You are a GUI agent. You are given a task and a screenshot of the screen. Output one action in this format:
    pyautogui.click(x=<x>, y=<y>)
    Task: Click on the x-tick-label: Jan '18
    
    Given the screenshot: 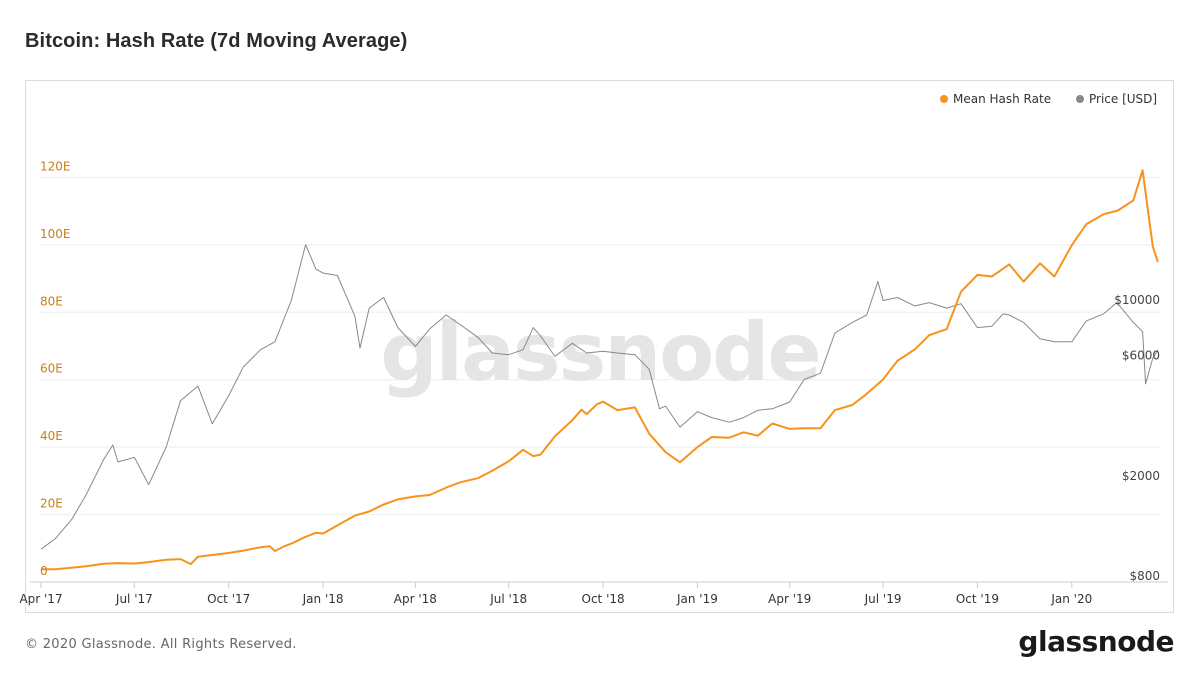 What is the action you would take?
    pyautogui.click(x=323, y=599)
    